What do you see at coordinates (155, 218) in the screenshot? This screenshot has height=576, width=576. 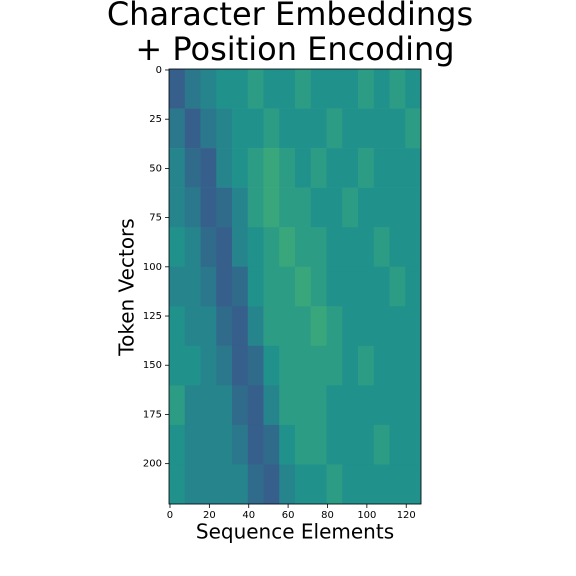 I see `y-tick-label: 75` at bounding box center [155, 218].